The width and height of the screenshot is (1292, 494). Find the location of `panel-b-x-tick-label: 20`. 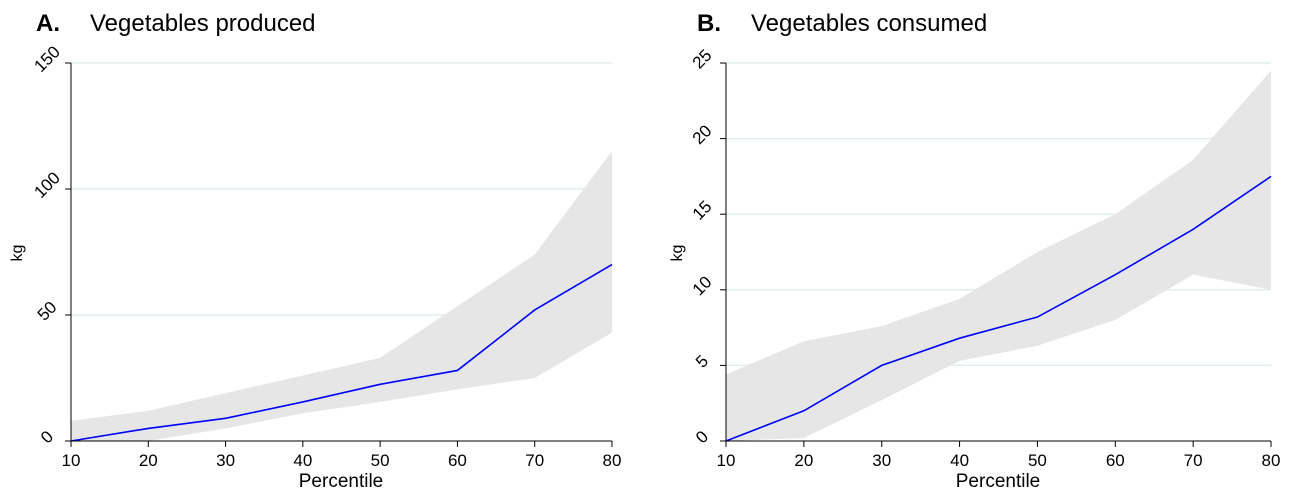

panel-b-x-tick-label: 20 is located at coordinates (803, 460).